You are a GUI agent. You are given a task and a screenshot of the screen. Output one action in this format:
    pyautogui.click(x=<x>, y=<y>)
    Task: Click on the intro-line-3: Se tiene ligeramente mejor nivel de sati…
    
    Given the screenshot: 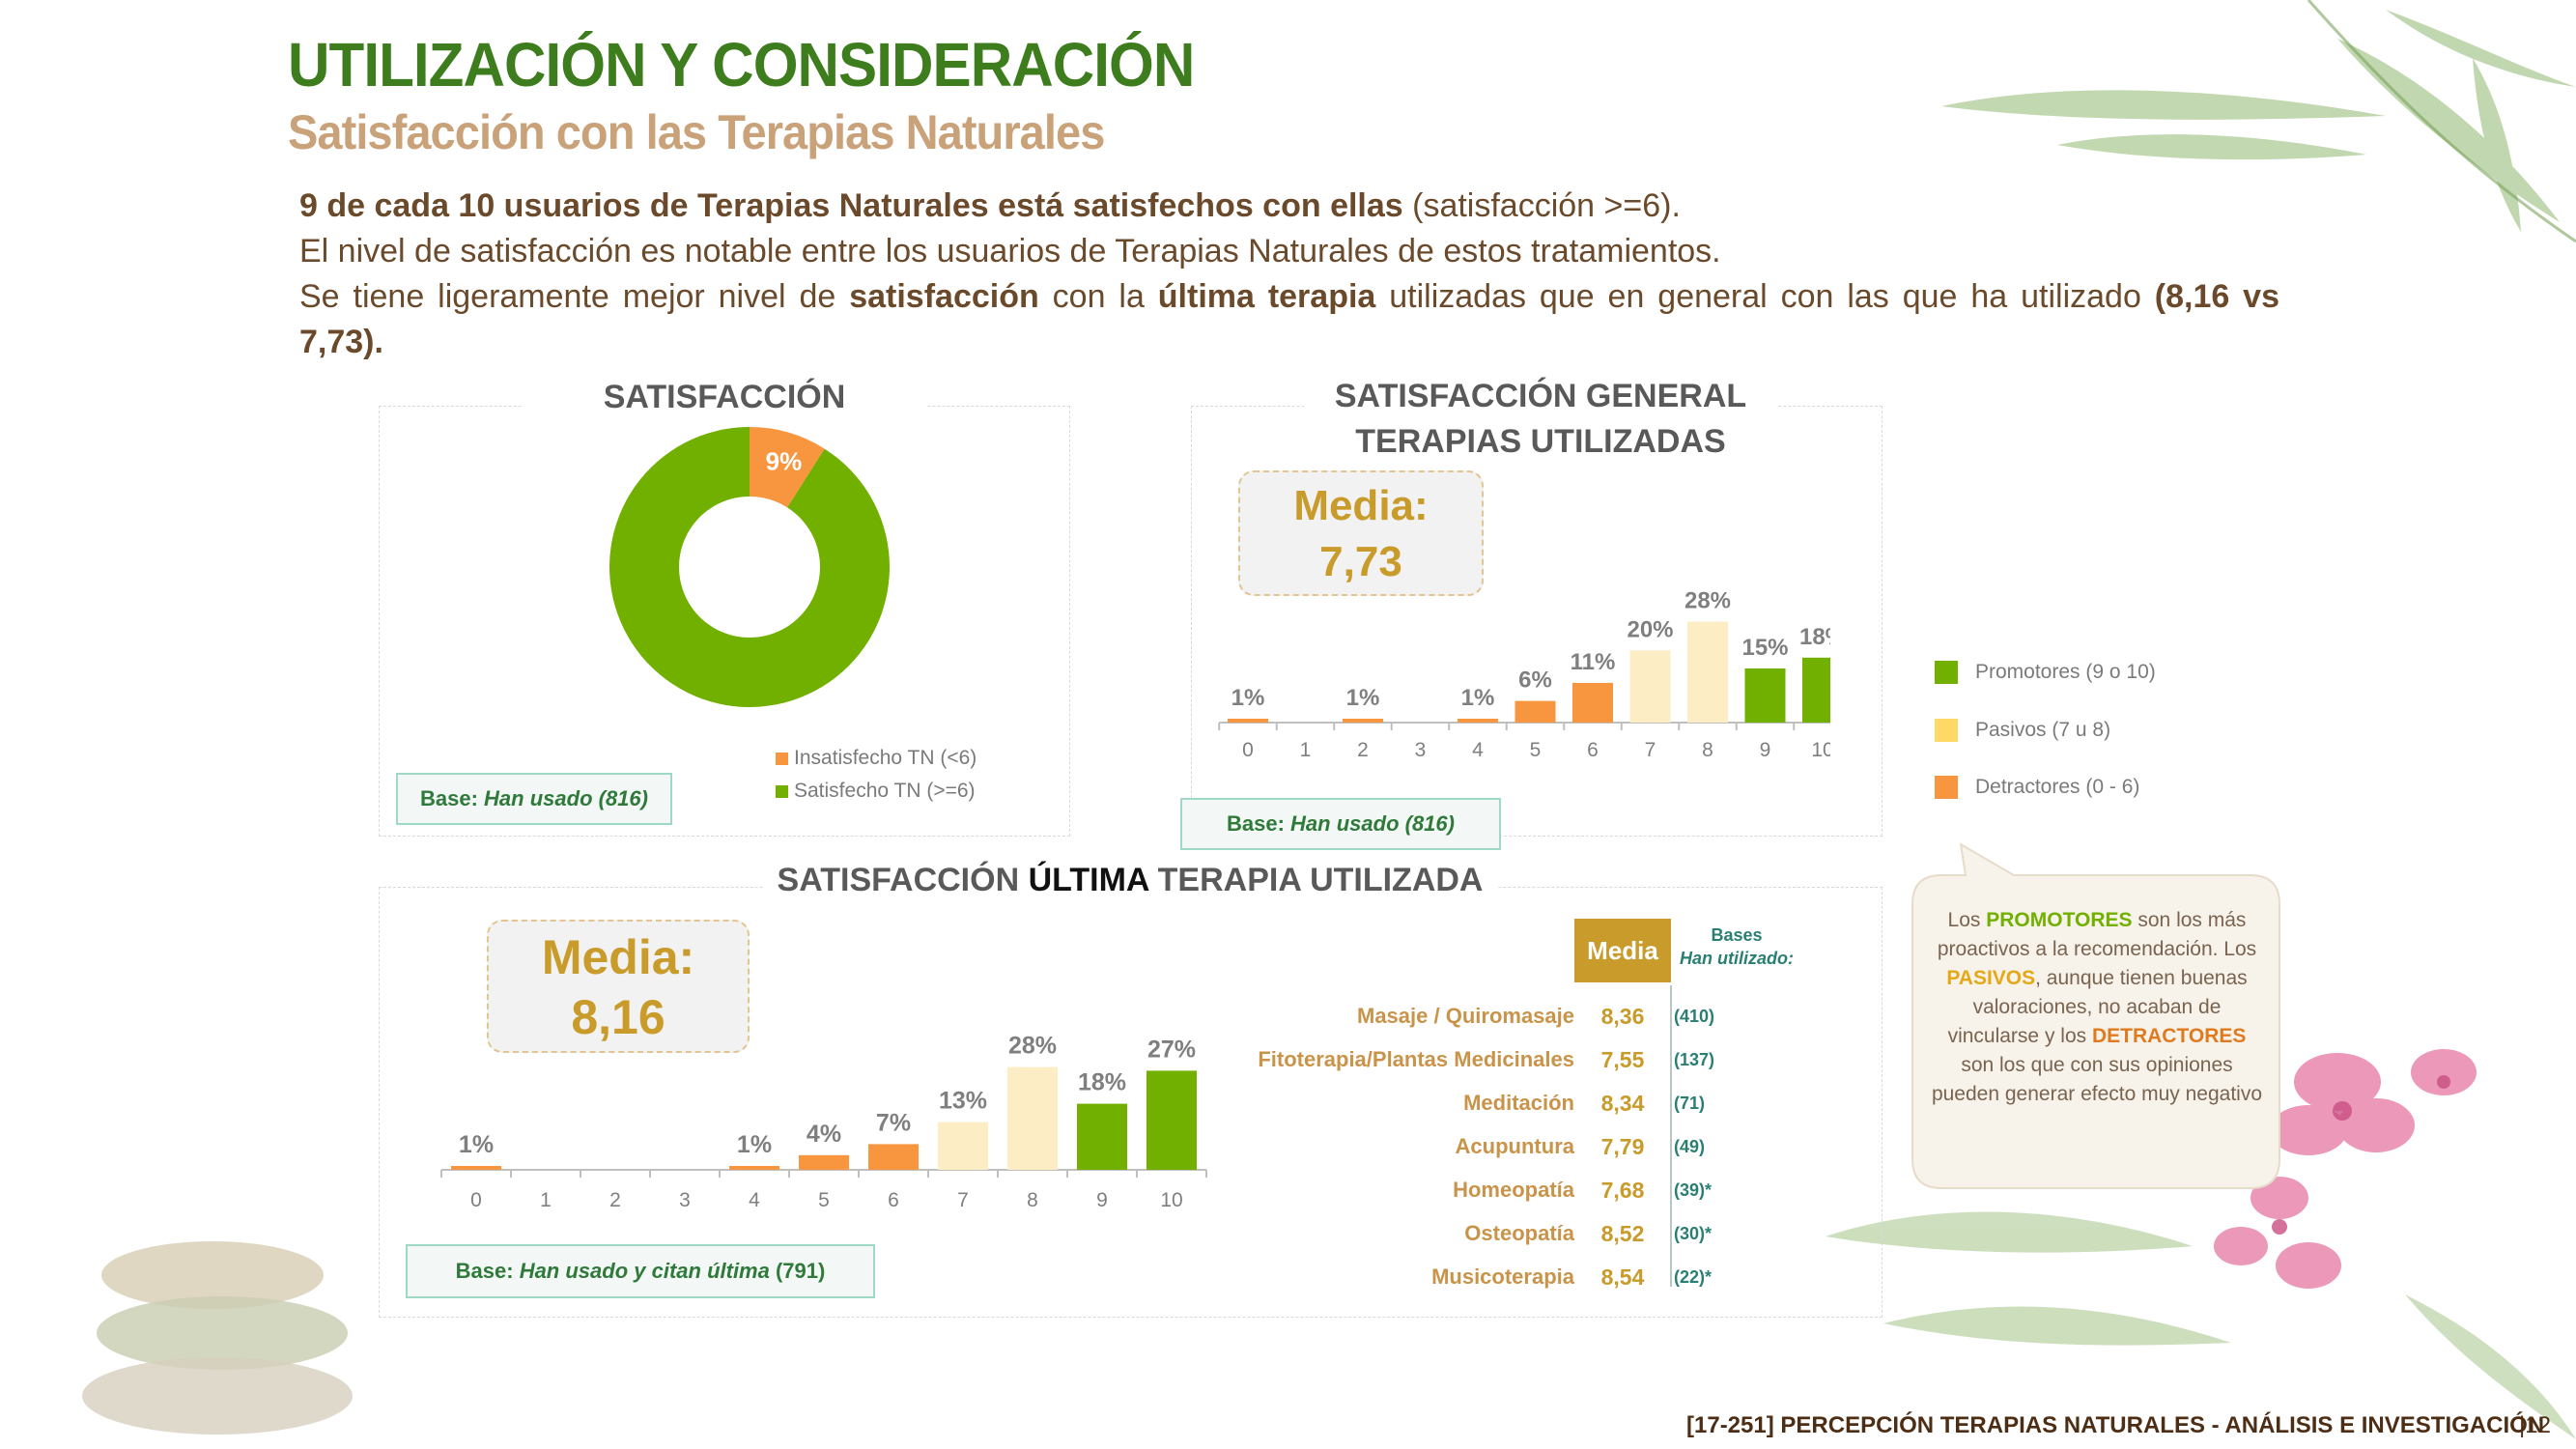 What is the action you would take?
    pyautogui.click(x=1289, y=319)
    